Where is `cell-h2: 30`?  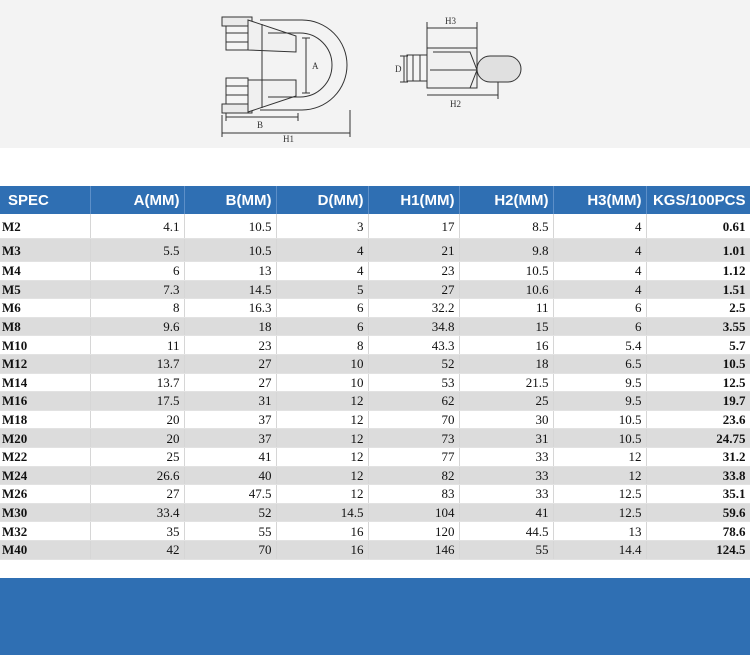
cell-h2: 30 is located at coordinates (506, 420).